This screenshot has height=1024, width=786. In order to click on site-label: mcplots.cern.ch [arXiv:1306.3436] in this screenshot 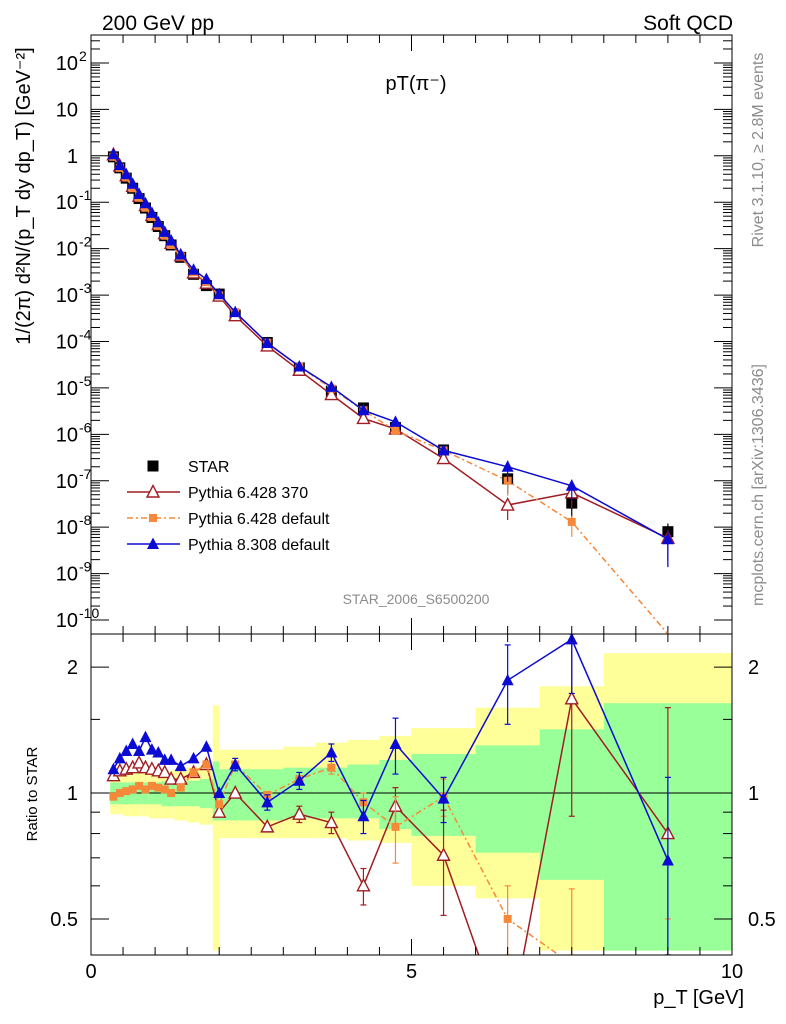, I will do `click(758, 485)`.